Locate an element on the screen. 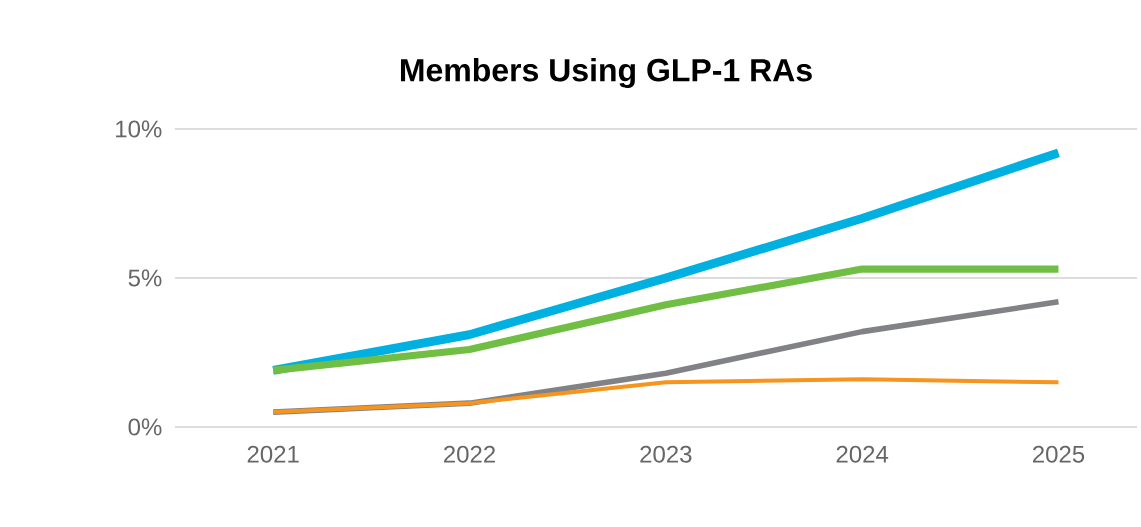  y-tick-label: 10% is located at coordinates (139, 129).